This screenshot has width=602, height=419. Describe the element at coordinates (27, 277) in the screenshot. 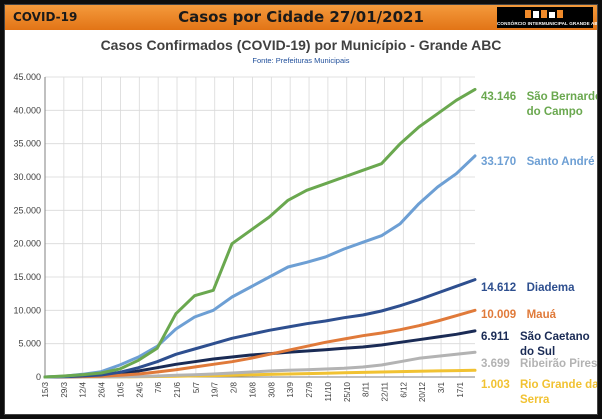

I see `y-tick-label: 15.000` at that location.